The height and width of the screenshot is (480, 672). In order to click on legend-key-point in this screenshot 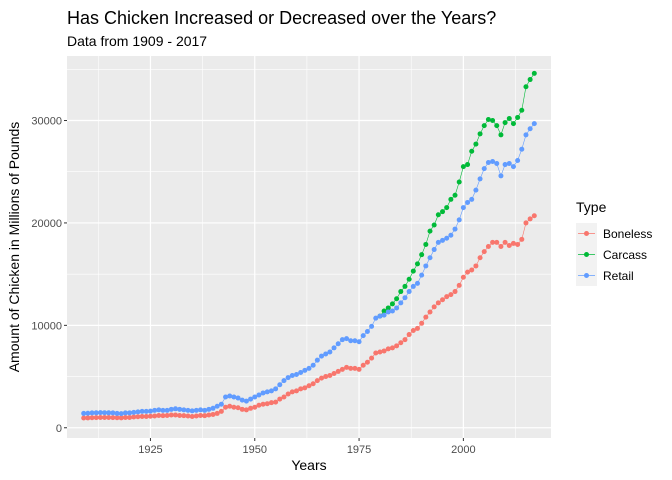, I will do `click(586, 233)`.